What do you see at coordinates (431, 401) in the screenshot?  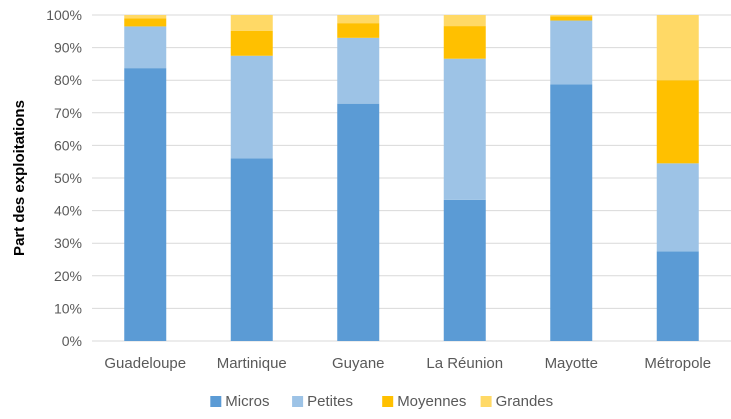 I see `legend-label: Moyennes` at bounding box center [431, 401].